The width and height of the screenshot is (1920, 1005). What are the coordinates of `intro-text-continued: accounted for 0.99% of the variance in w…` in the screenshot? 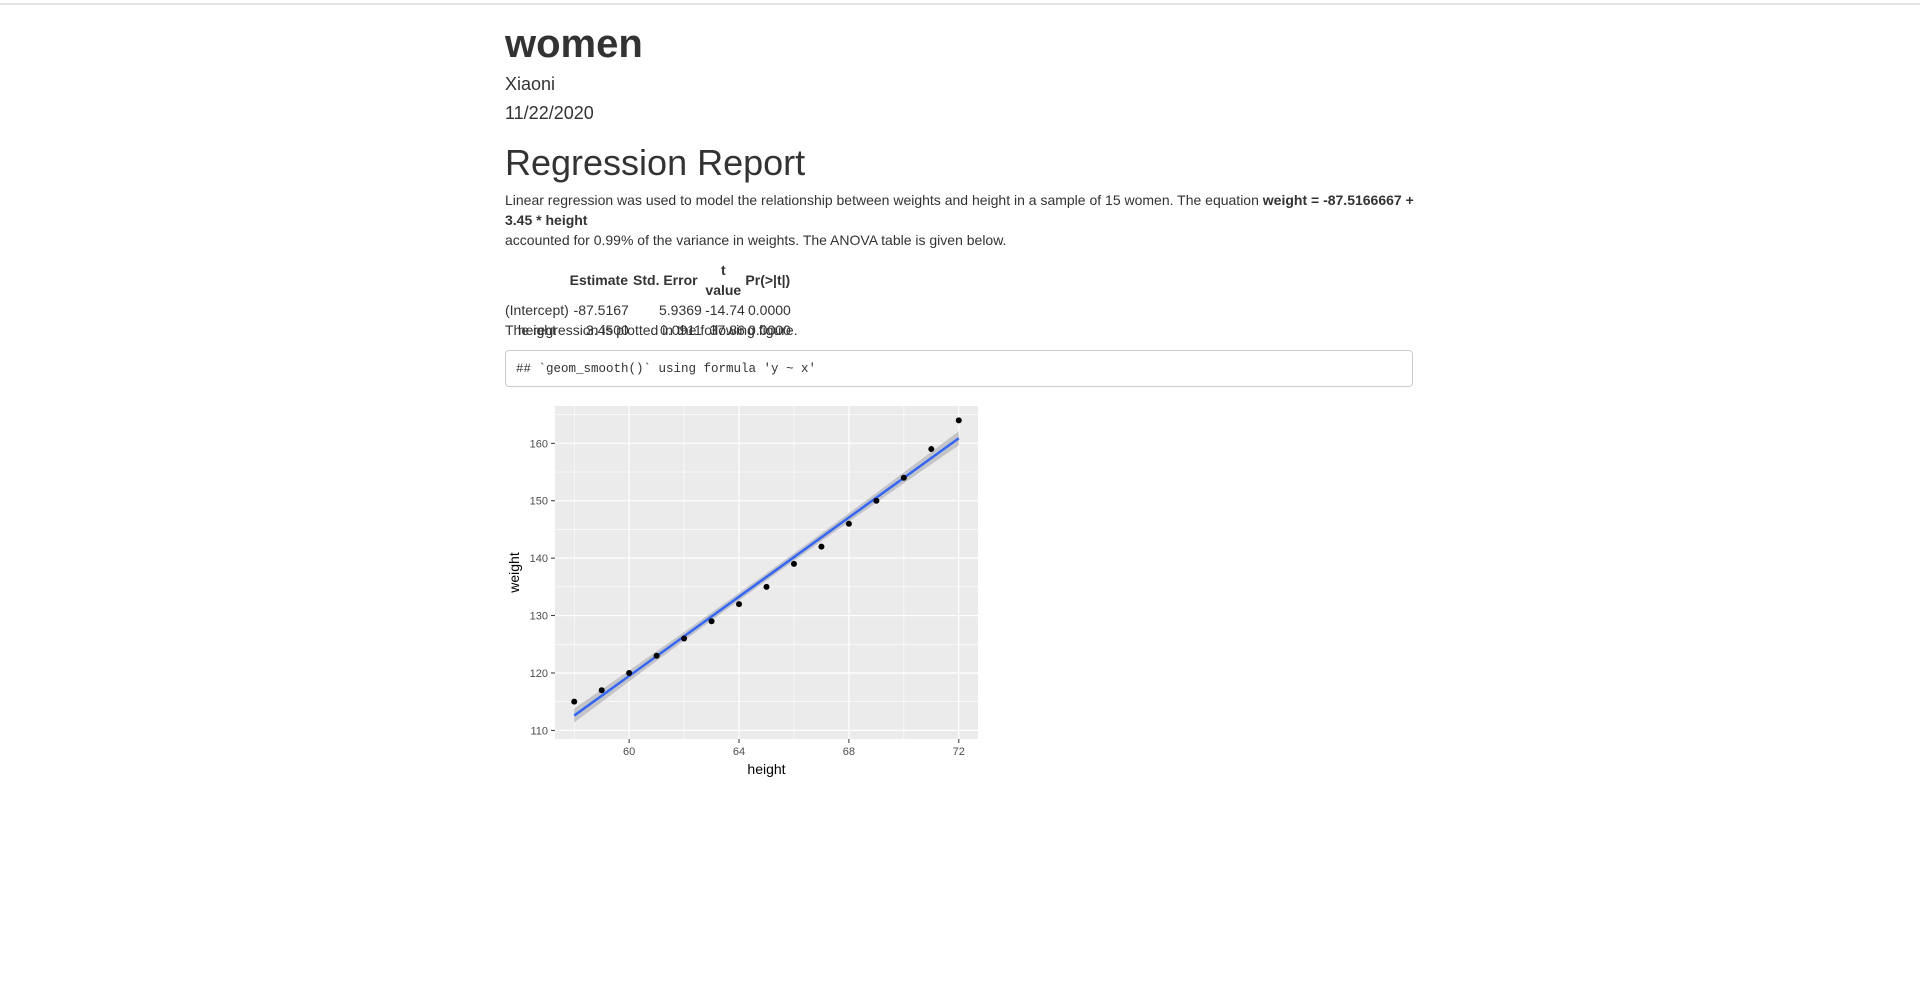 It's located at (756, 240).